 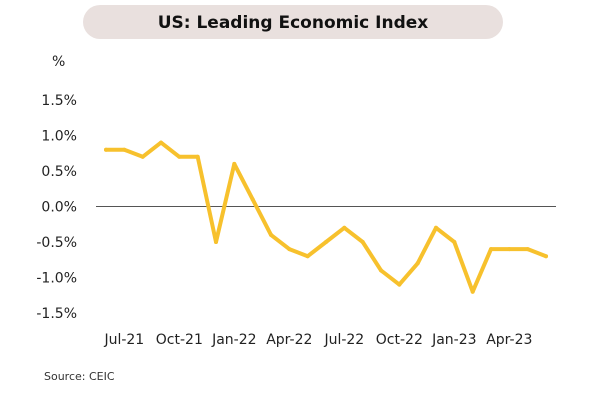 I want to click on y-tick-label: -1.5%, so click(x=56, y=314).